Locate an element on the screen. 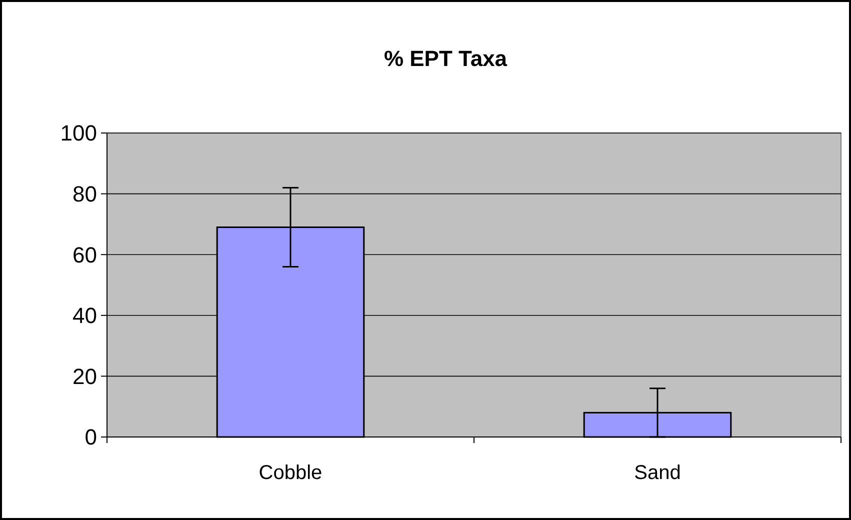  y-tick-label: 0 is located at coordinates (90, 437).